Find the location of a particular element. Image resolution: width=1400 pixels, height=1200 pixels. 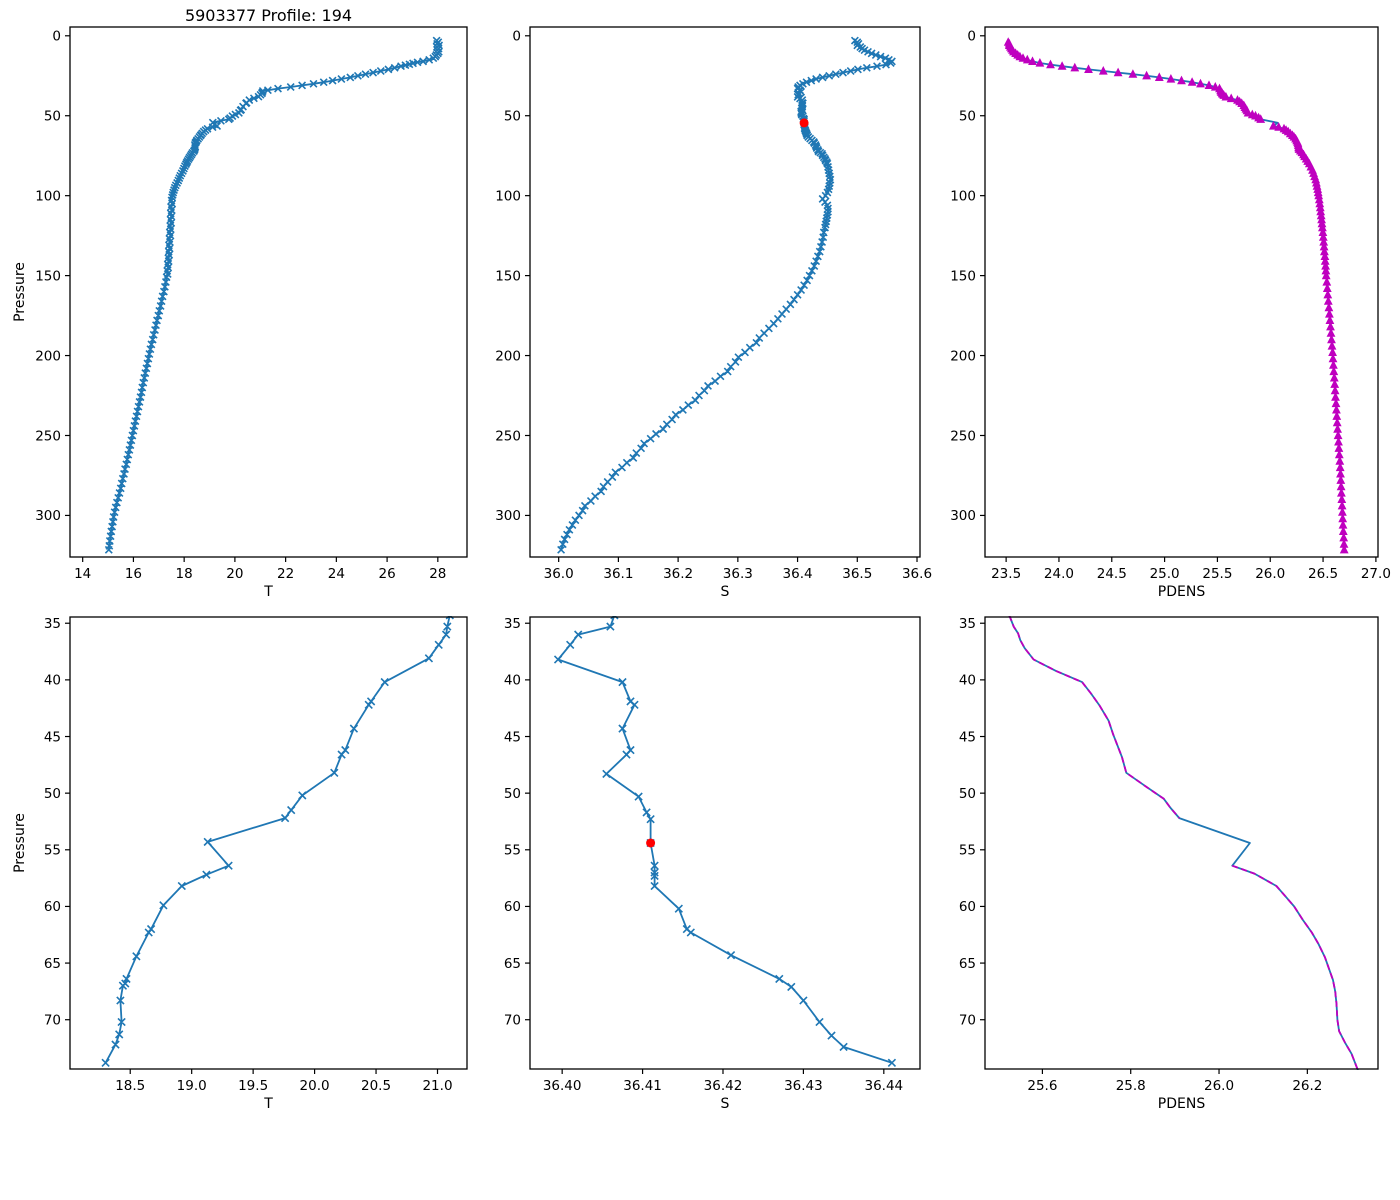

svg-text: 26.2 is located at coordinates (1307, 1086).